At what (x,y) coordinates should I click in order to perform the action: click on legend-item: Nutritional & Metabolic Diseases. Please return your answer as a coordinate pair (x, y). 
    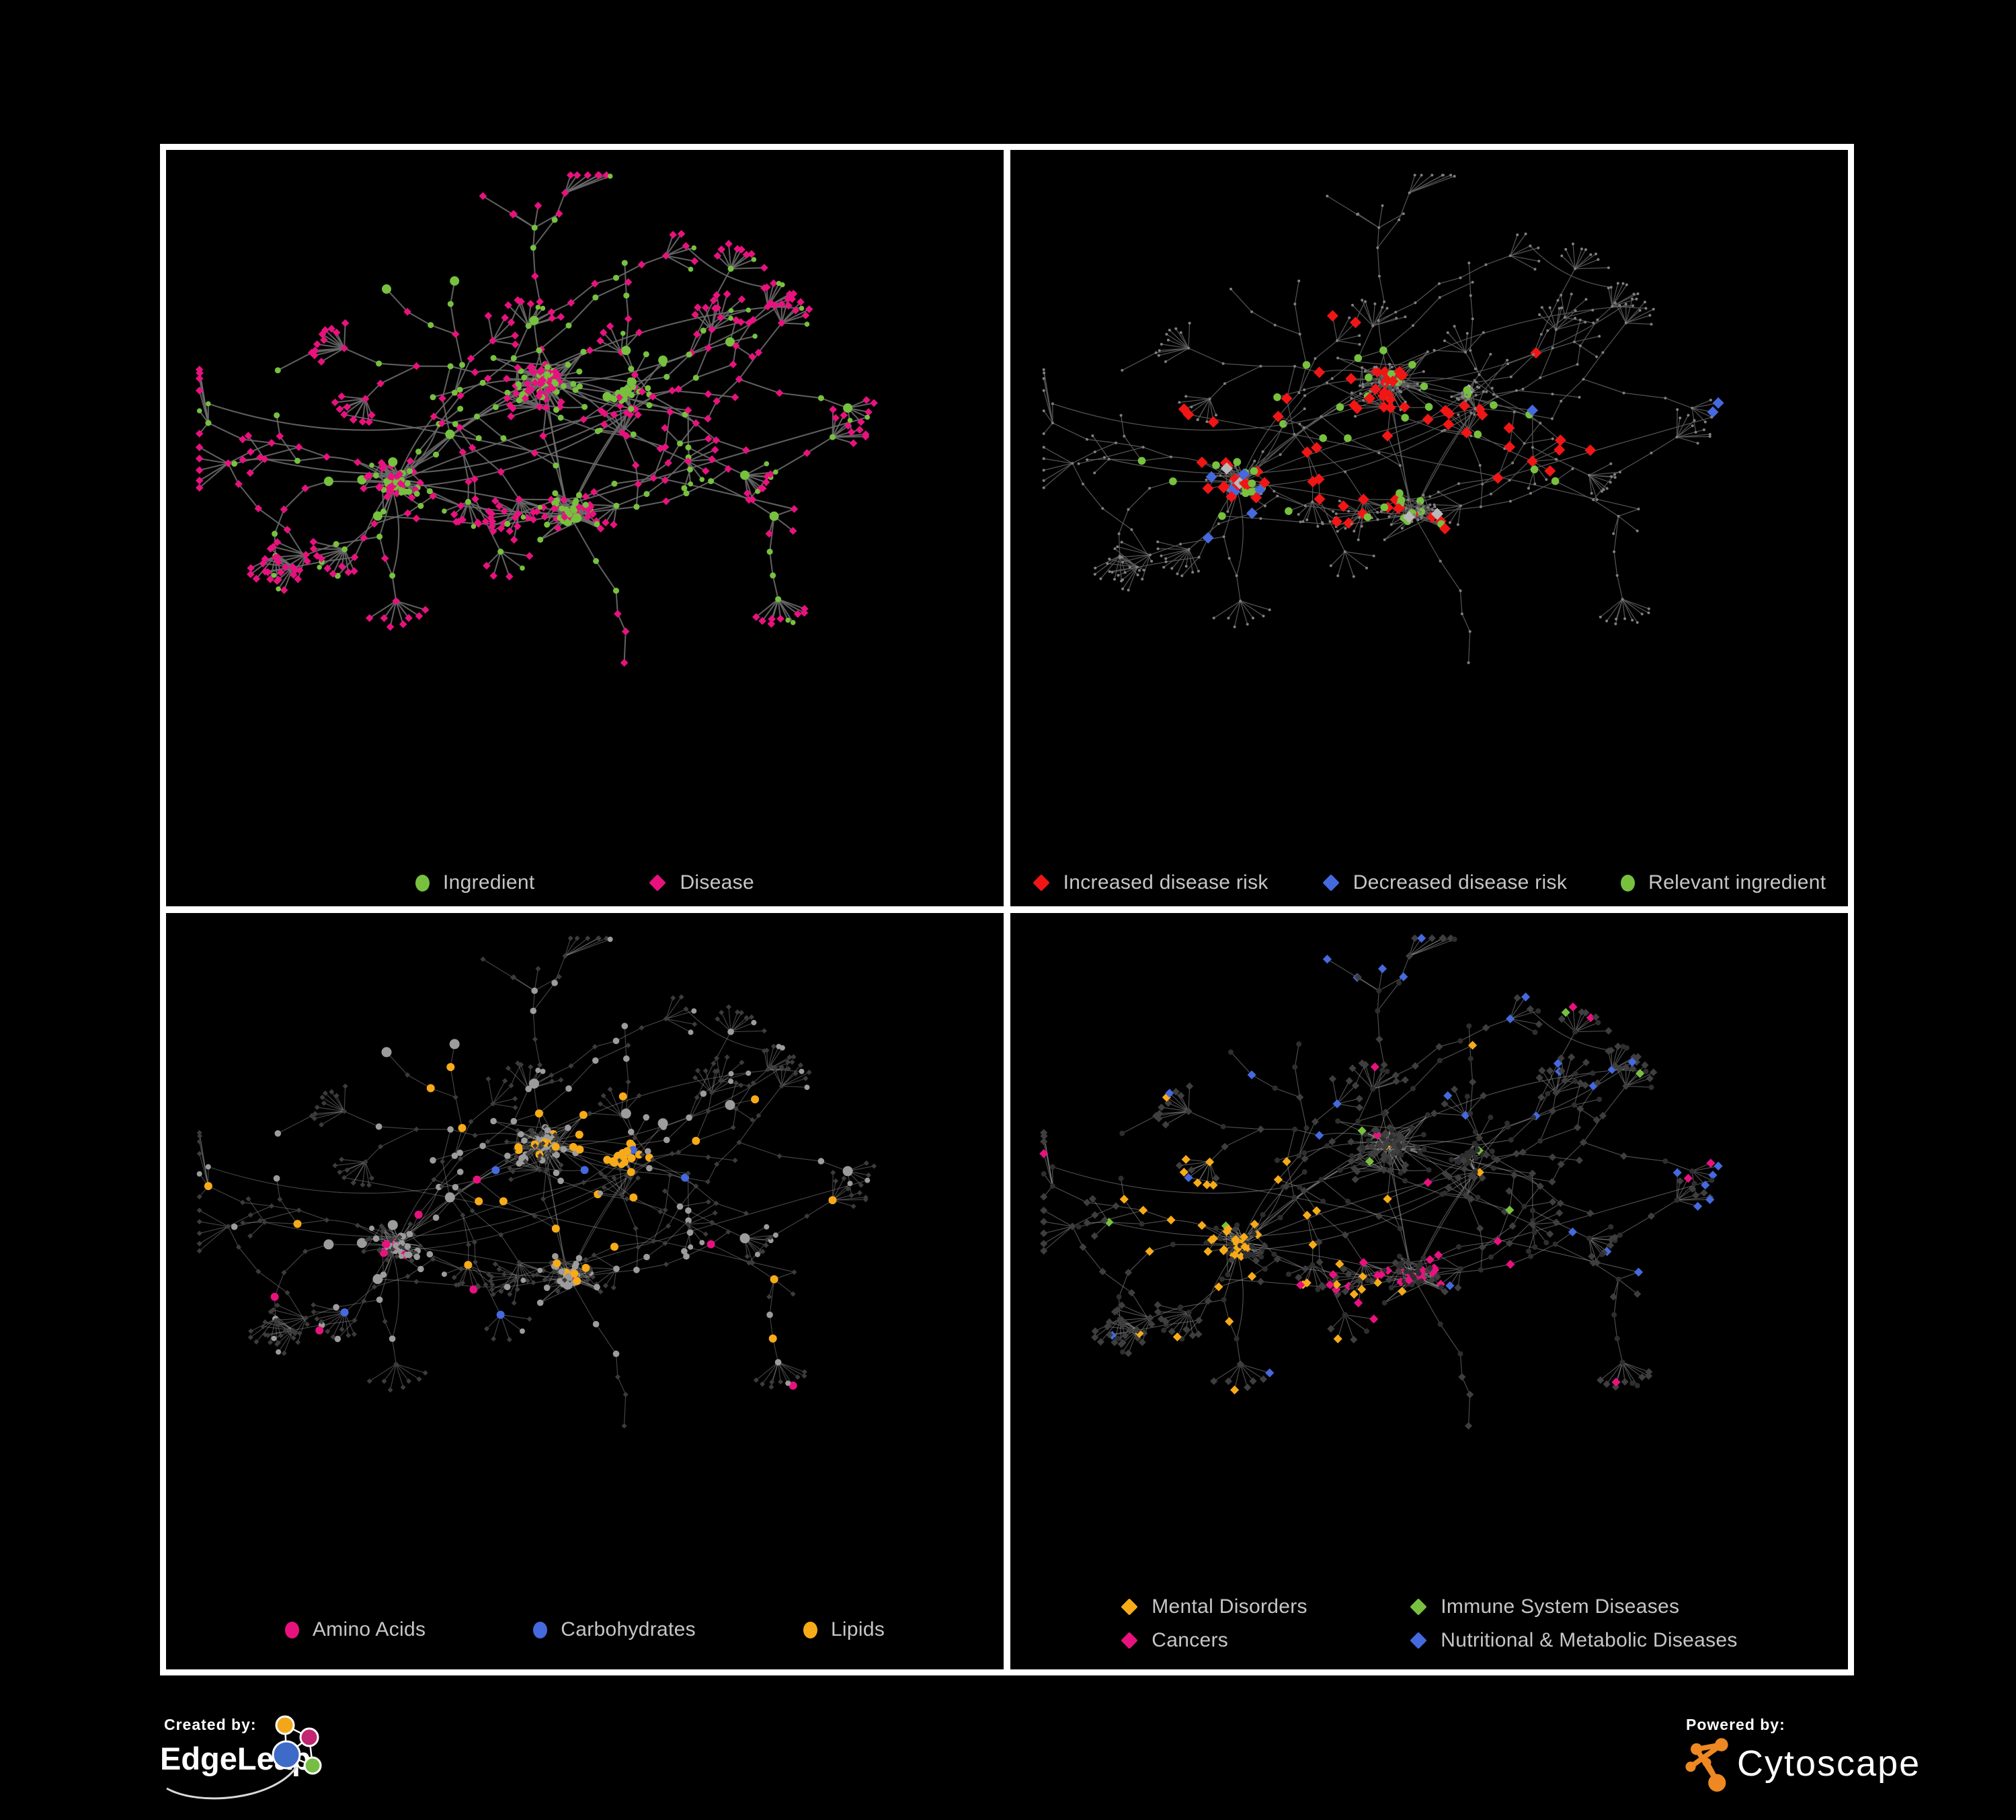
    Looking at the image, I should click on (1573, 1640).